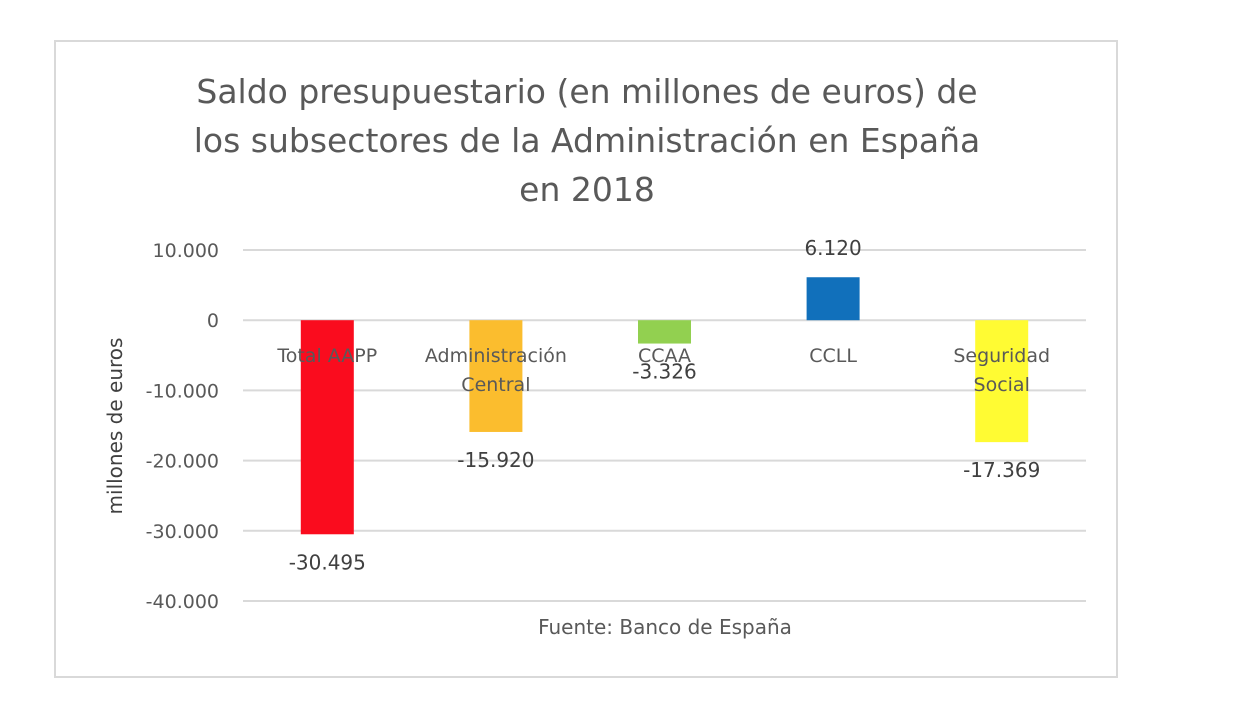 Image resolution: width=1244 pixels, height=714 pixels. I want to click on data-label: -17.369, so click(1001, 470).